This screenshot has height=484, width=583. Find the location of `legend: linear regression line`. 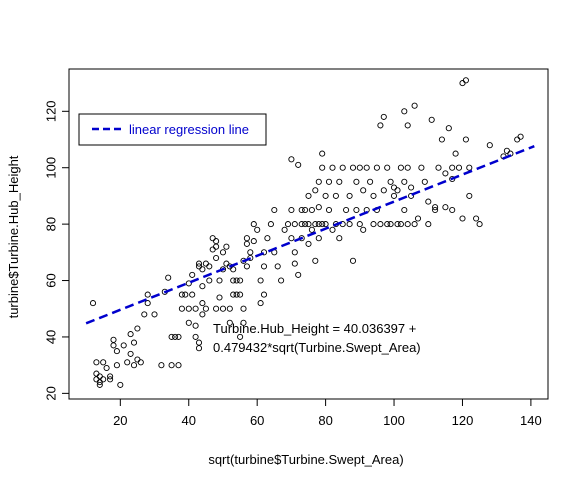

legend: linear regression line is located at coordinates (172, 129).